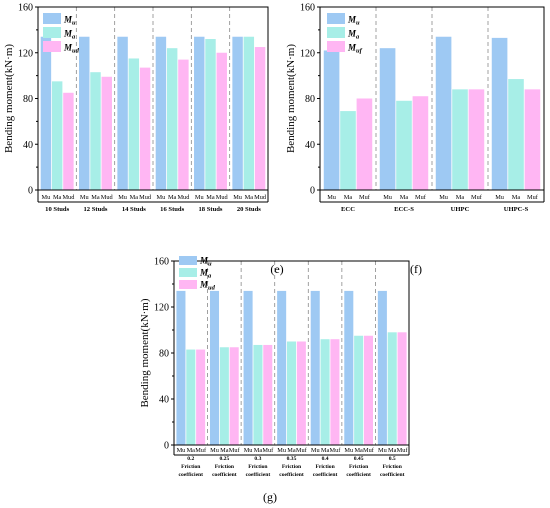 The image size is (550, 508). What do you see at coordinates (224, 459) in the screenshot?
I see `group-label: 0.25` at bounding box center [224, 459].